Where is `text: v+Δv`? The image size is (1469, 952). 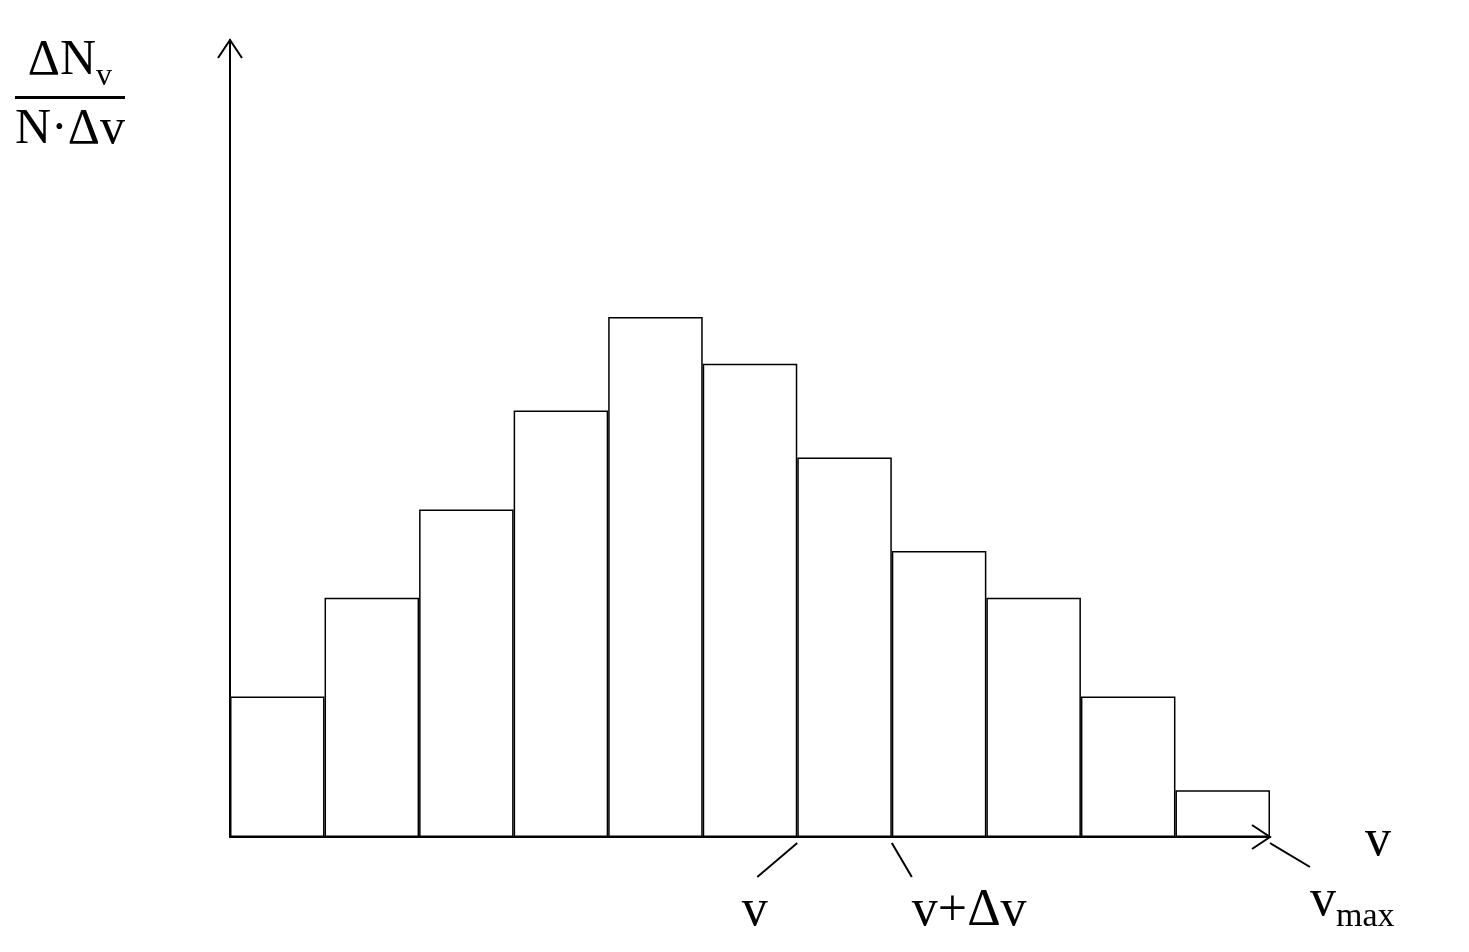
text: v+Δv is located at coordinates (969, 907).